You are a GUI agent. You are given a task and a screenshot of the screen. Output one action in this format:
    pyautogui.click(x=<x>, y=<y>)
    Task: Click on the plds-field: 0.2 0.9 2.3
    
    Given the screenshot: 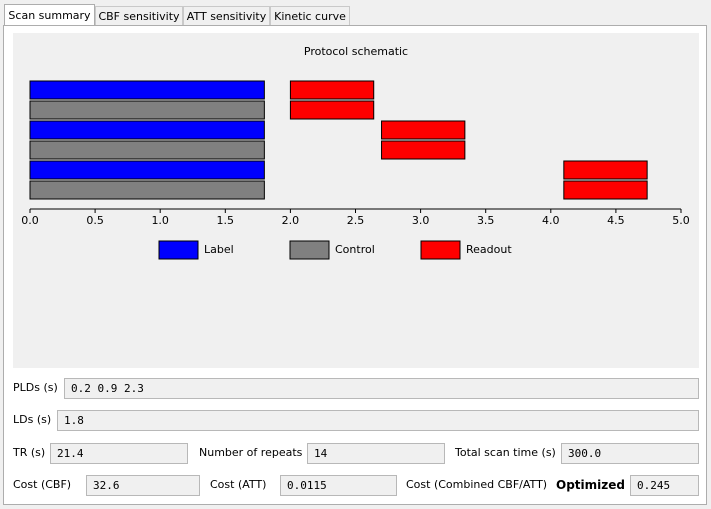 What is the action you would take?
    pyautogui.click(x=381, y=388)
    